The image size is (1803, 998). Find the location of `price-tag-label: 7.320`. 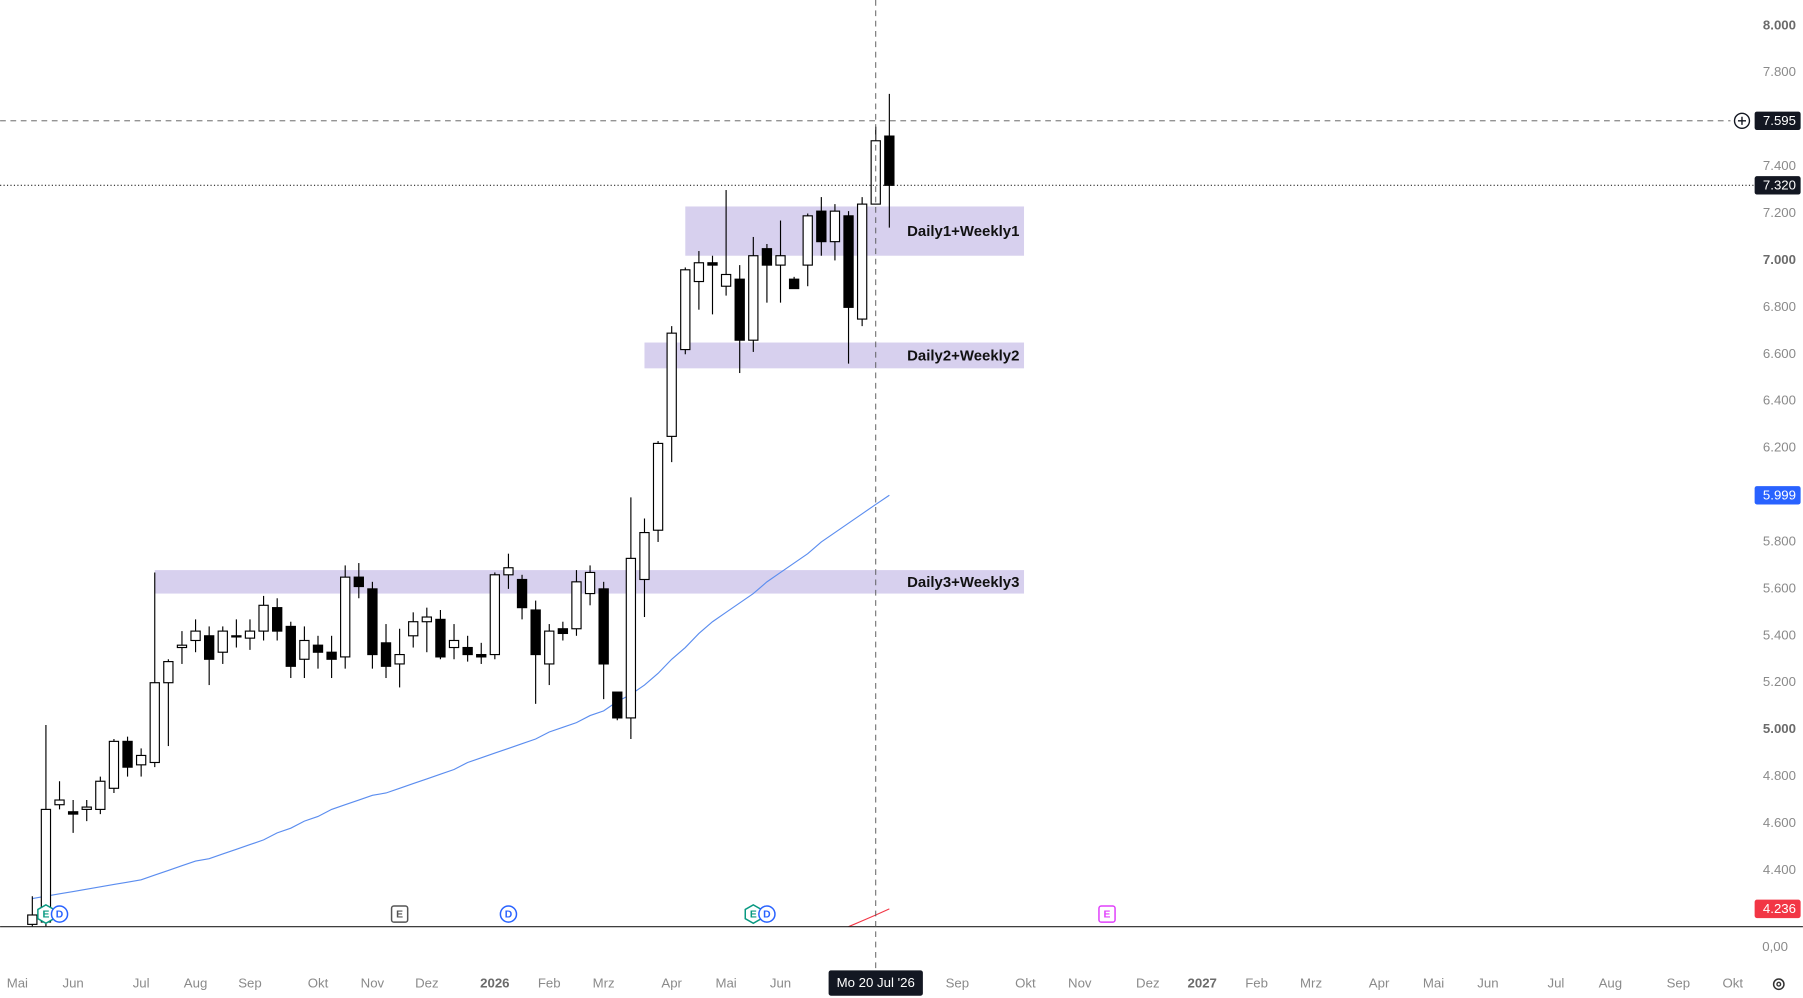

price-tag-label: 7.320 is located at coordinates (1779, 184).